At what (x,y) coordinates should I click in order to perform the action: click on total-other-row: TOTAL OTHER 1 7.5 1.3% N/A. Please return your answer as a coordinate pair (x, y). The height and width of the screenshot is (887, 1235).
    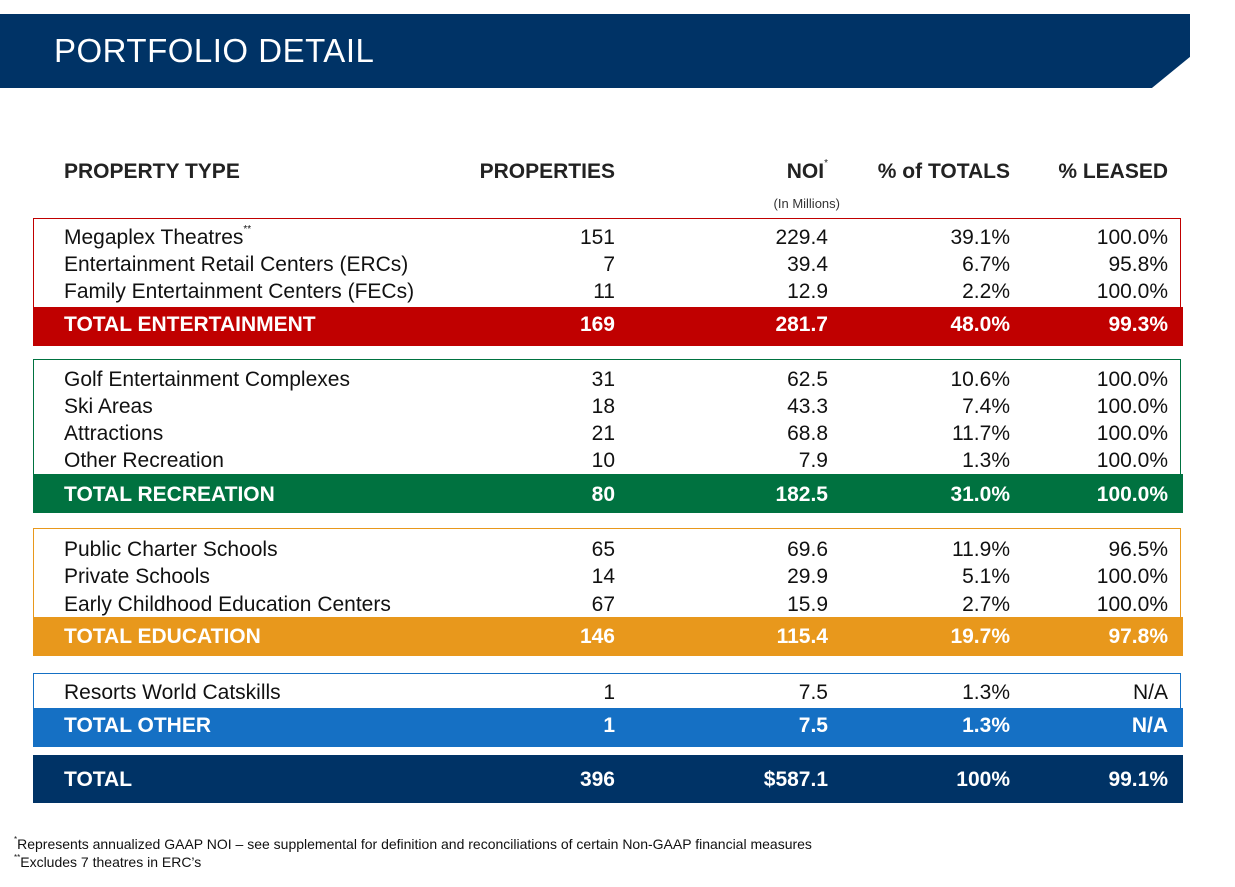
    Looking at the image, I should click on (617, 727).